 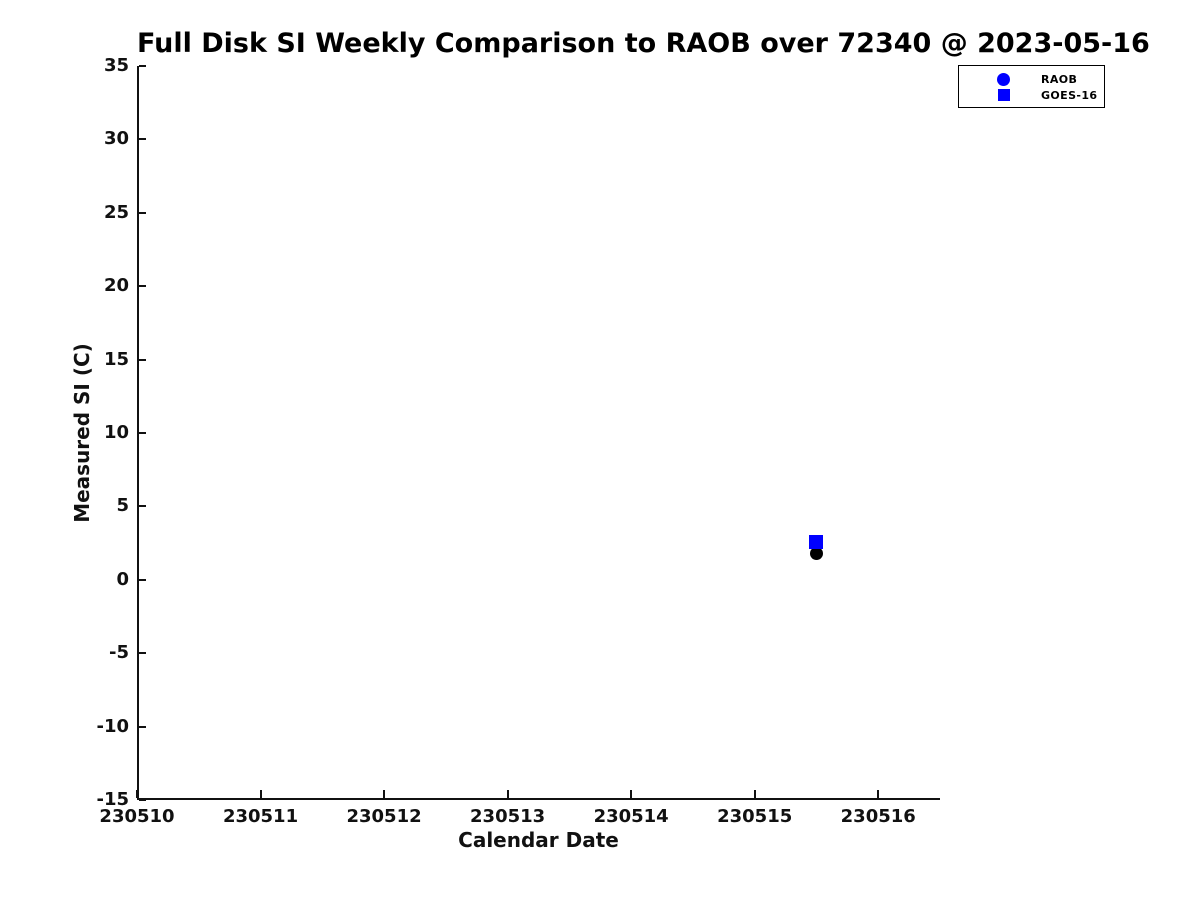 What do you see at coordinates (508, 816) in the screenshot?
I see `x-tick-label: 230513` at bounding box center [508, 816].